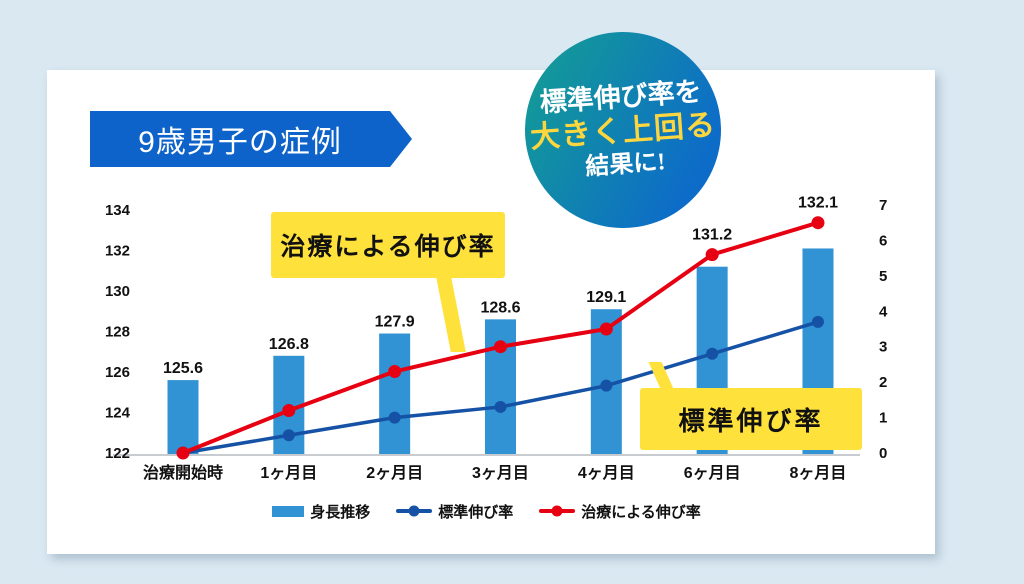 This screenshot has width=1024, height=584. I want to click on left-axis-tick: 130, so click(117, 291).